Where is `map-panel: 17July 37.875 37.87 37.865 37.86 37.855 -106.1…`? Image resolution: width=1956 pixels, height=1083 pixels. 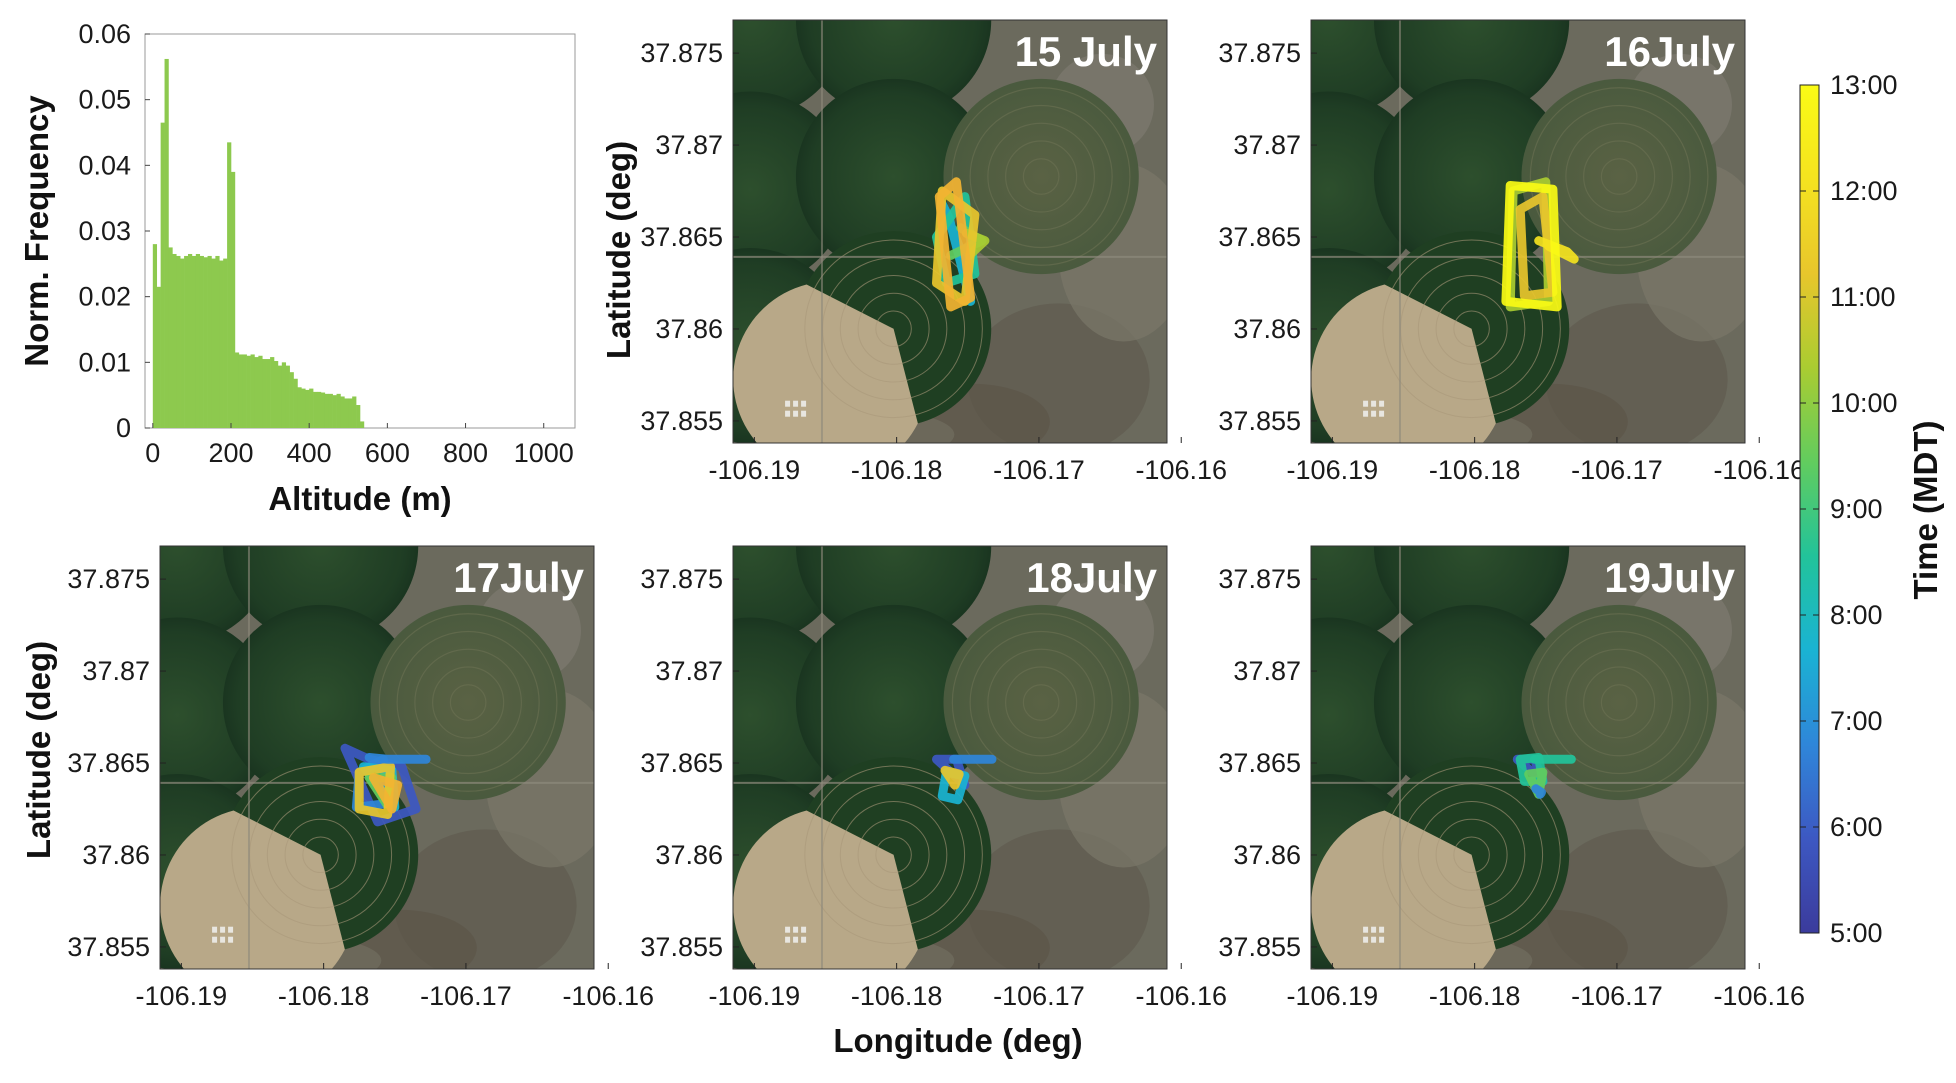
map-panel: 17July 37.875 37.87 37.865 37.86 37.855 -106.1… is located at coordinates (360, 778).